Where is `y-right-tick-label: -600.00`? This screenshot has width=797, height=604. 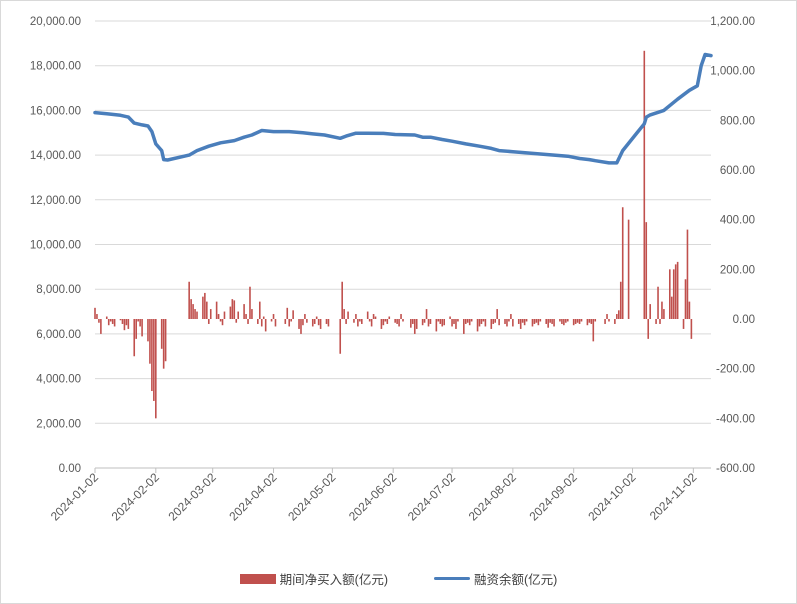 y-right-tick-label: -600.00 is located at coordinates (735, 469).